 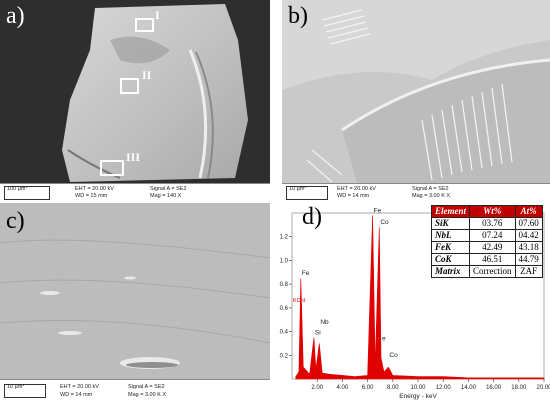 I want to click on table-row: Matrix Correction ZAF, so click(x=487, y=271).